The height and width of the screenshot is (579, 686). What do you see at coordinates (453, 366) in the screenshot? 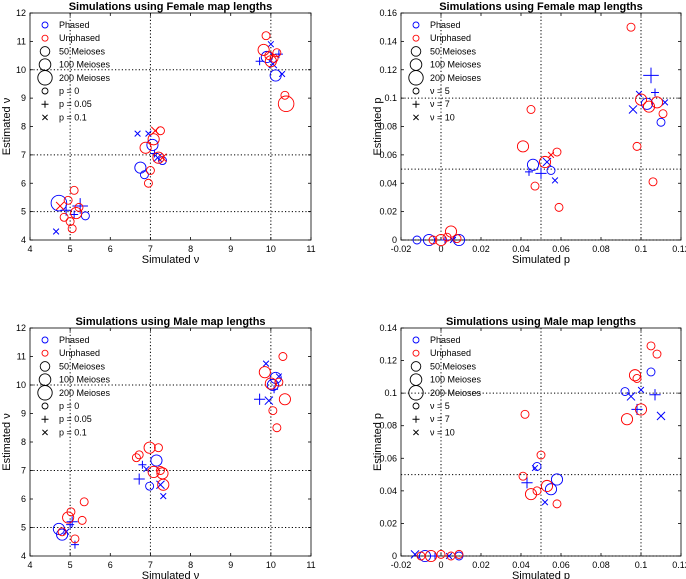
I see `legend-label: 50 Meioses` at bounding box center [453, 366].